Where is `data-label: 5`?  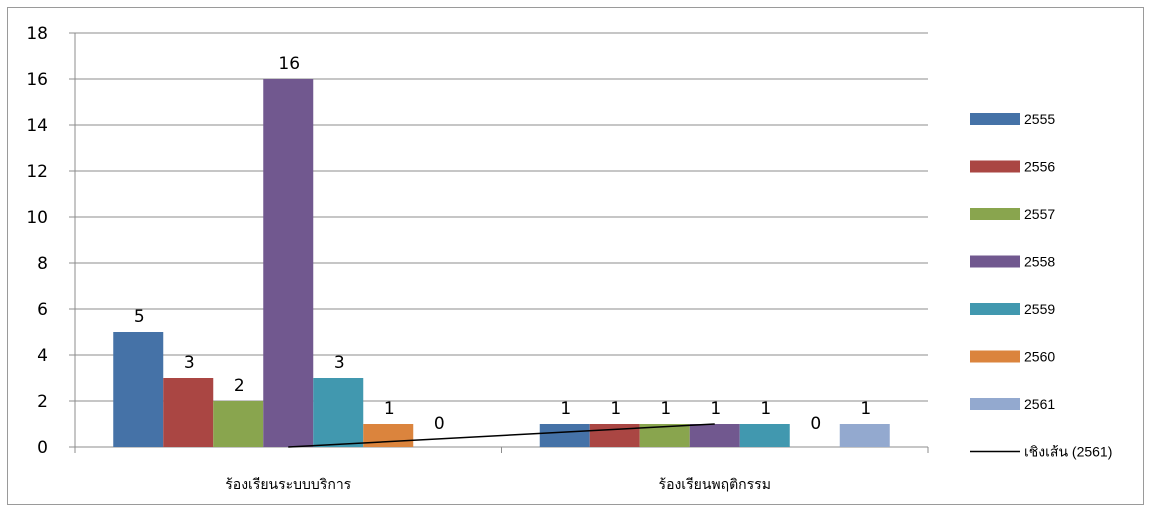 data-label: 5 is located at coordinates (139, 317).